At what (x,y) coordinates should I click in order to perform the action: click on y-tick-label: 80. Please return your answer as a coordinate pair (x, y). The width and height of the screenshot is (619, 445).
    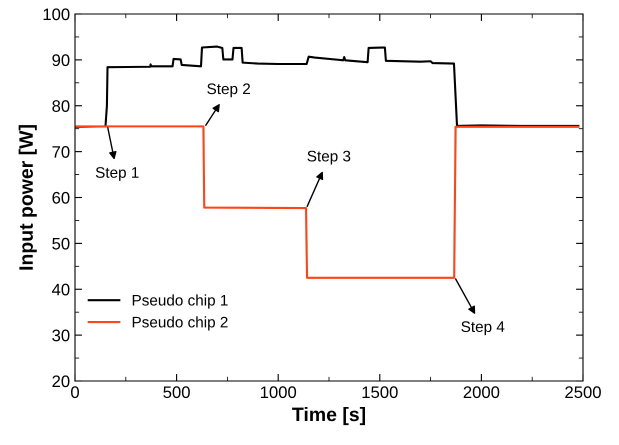
    Looking at the image, I should click on (61, 106).